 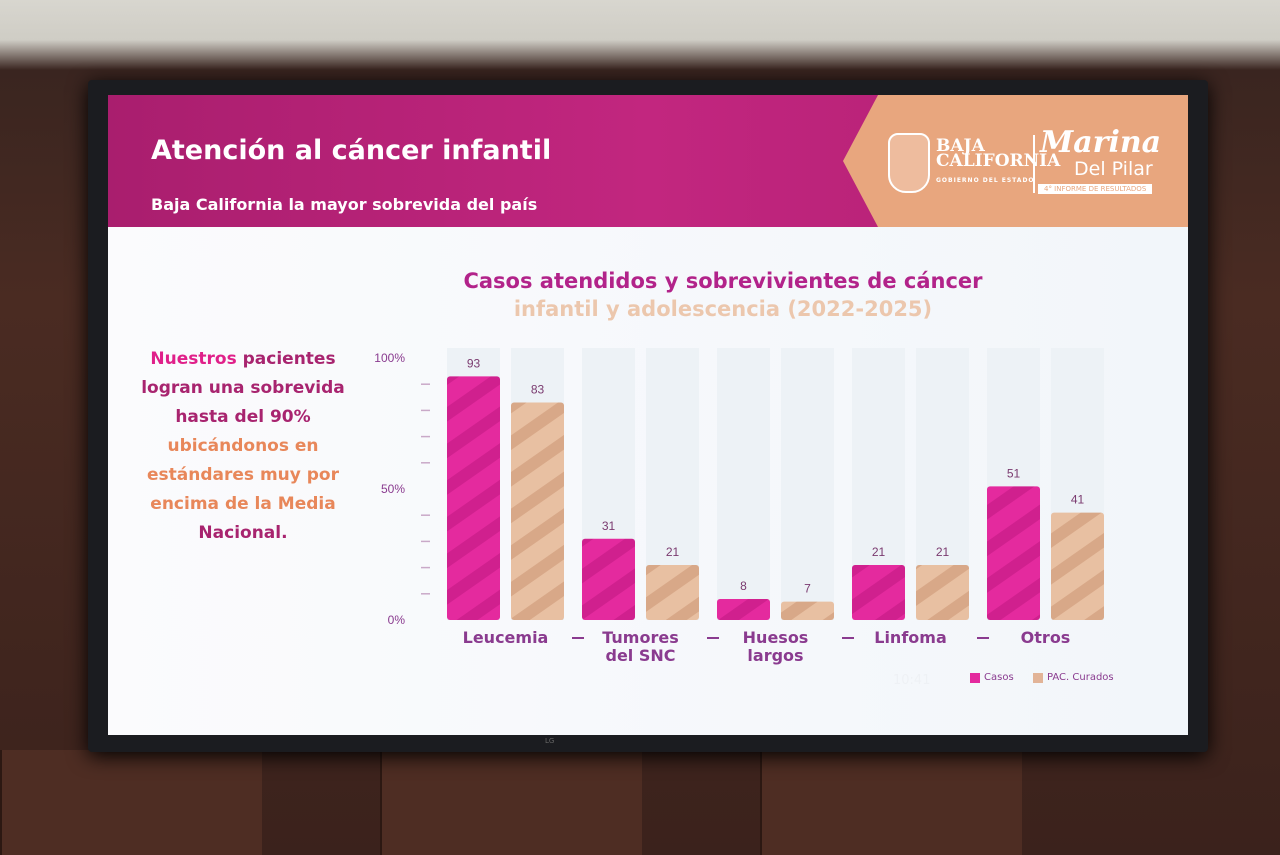 I want to click on legend-casos: Casos, so click(x=992, y=677).